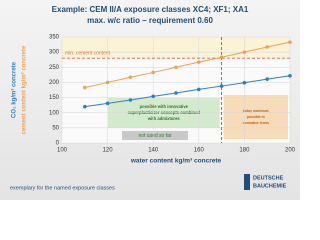  I want to click on x-tick-label: 180, so click(244, 151).